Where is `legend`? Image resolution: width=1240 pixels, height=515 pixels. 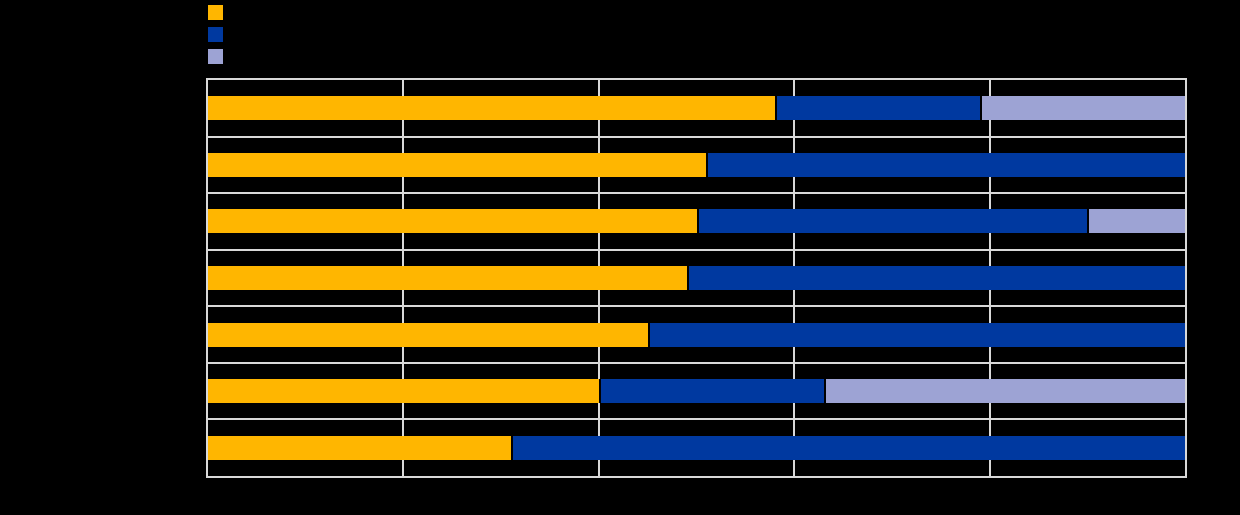 legend is located at coordinates (219, 34).